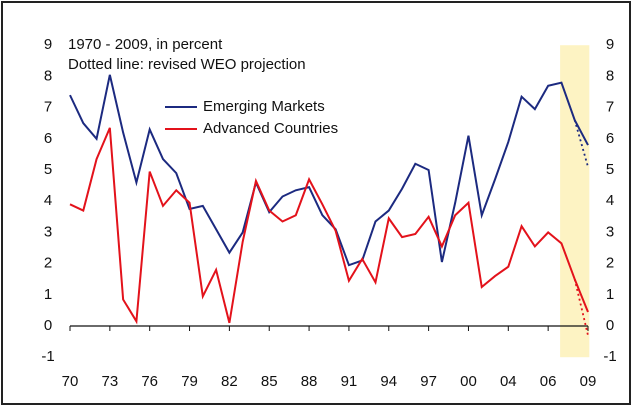 The width and height of the screenshot is (633, 407). I want to click on y2-tick-label: 9, so click(610, 44).